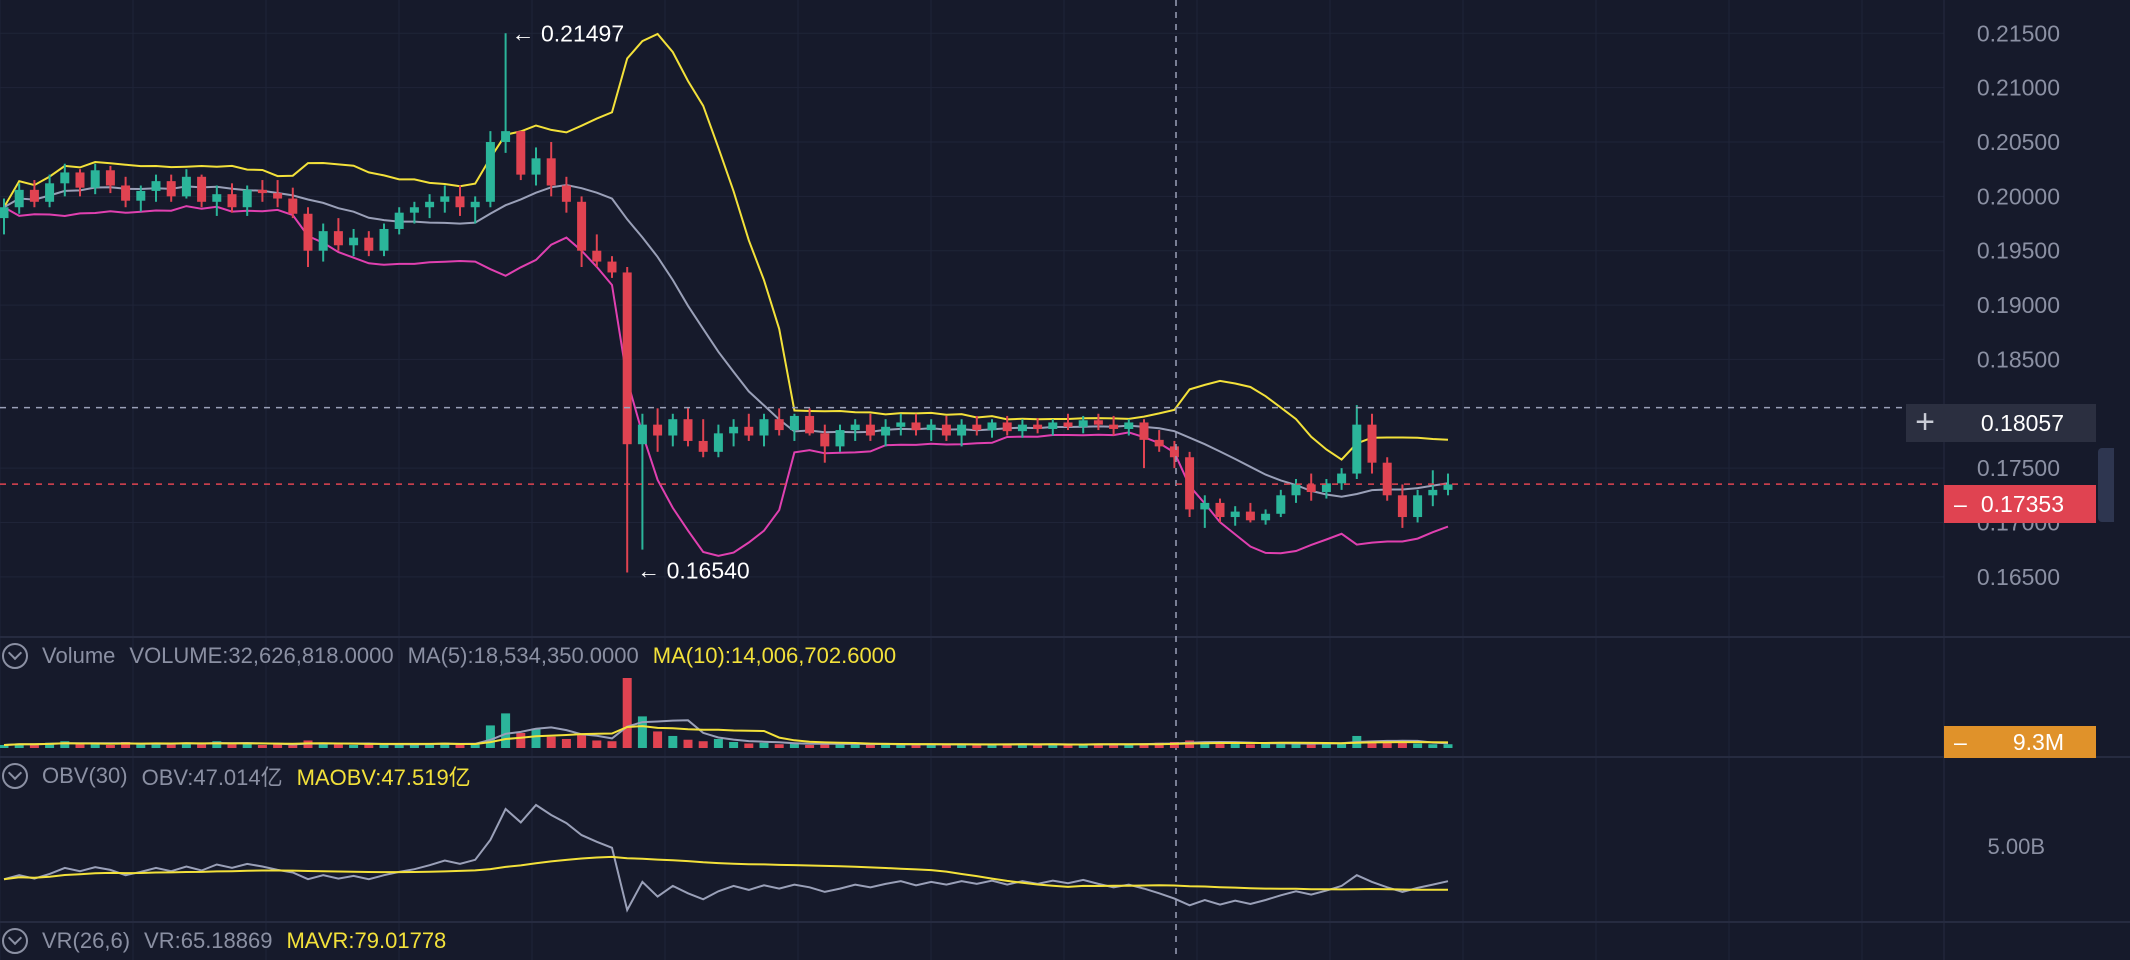 The image size is (2130, 960). I want to click on obv-line, so click(726, 858).